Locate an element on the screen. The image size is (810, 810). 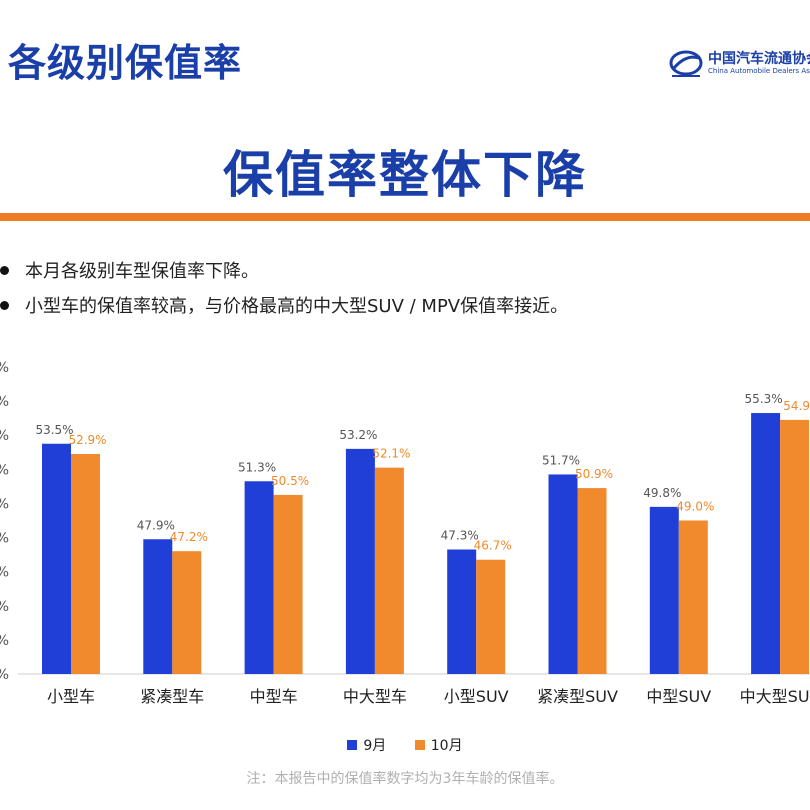
data-label-oct: 54.9 is located at coordinates (796, 406).